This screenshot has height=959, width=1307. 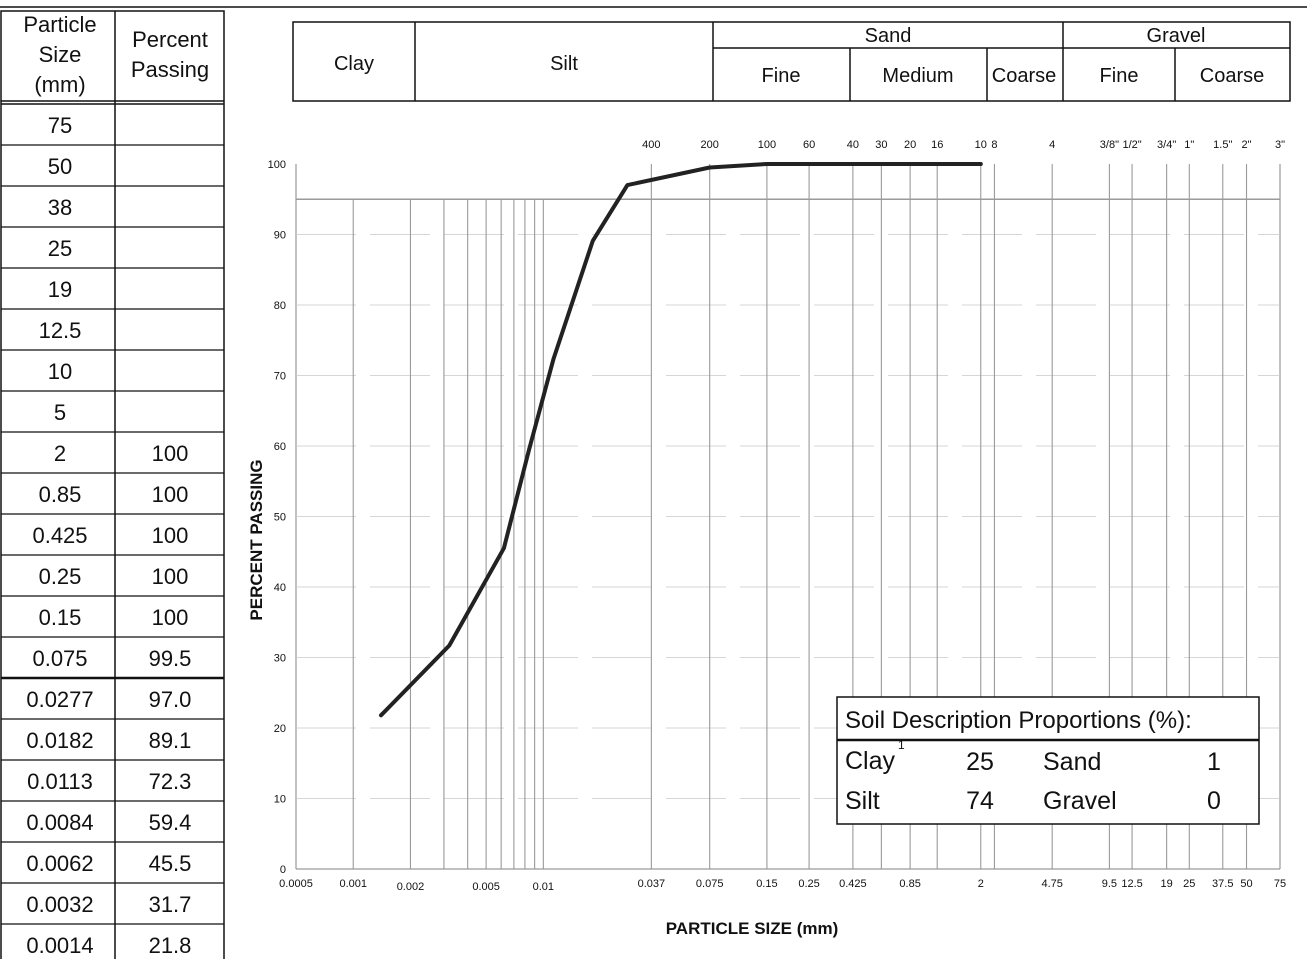 I want to click on x-axis-label: PARTICLE SIZE (mm), so click(x=752, y=928).